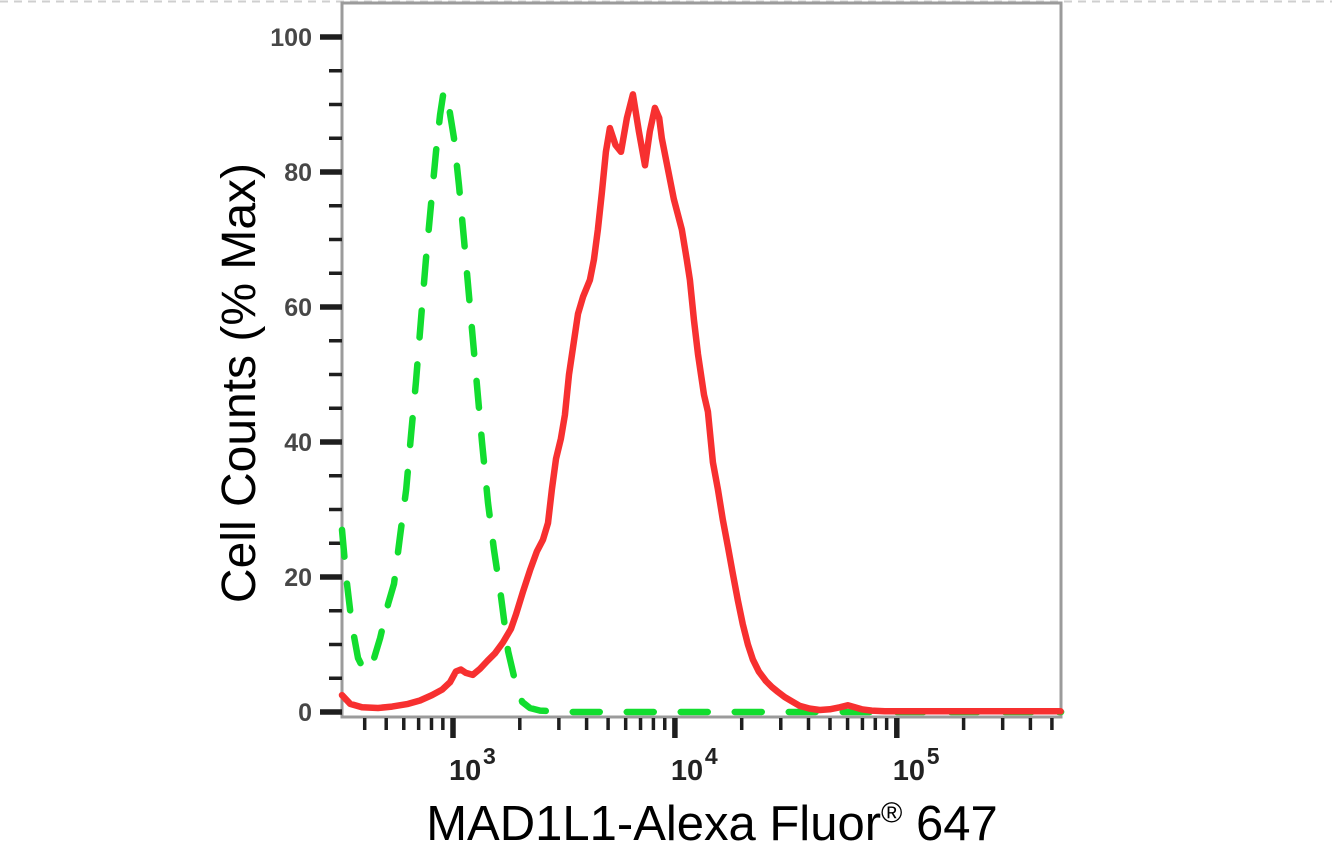 Image resolution: width=1332 pixels, height=859 pixels. Describe the element at coordinates (950, 824) in the screenshot. I see `x-axis-title-suffix: 647` at that location.